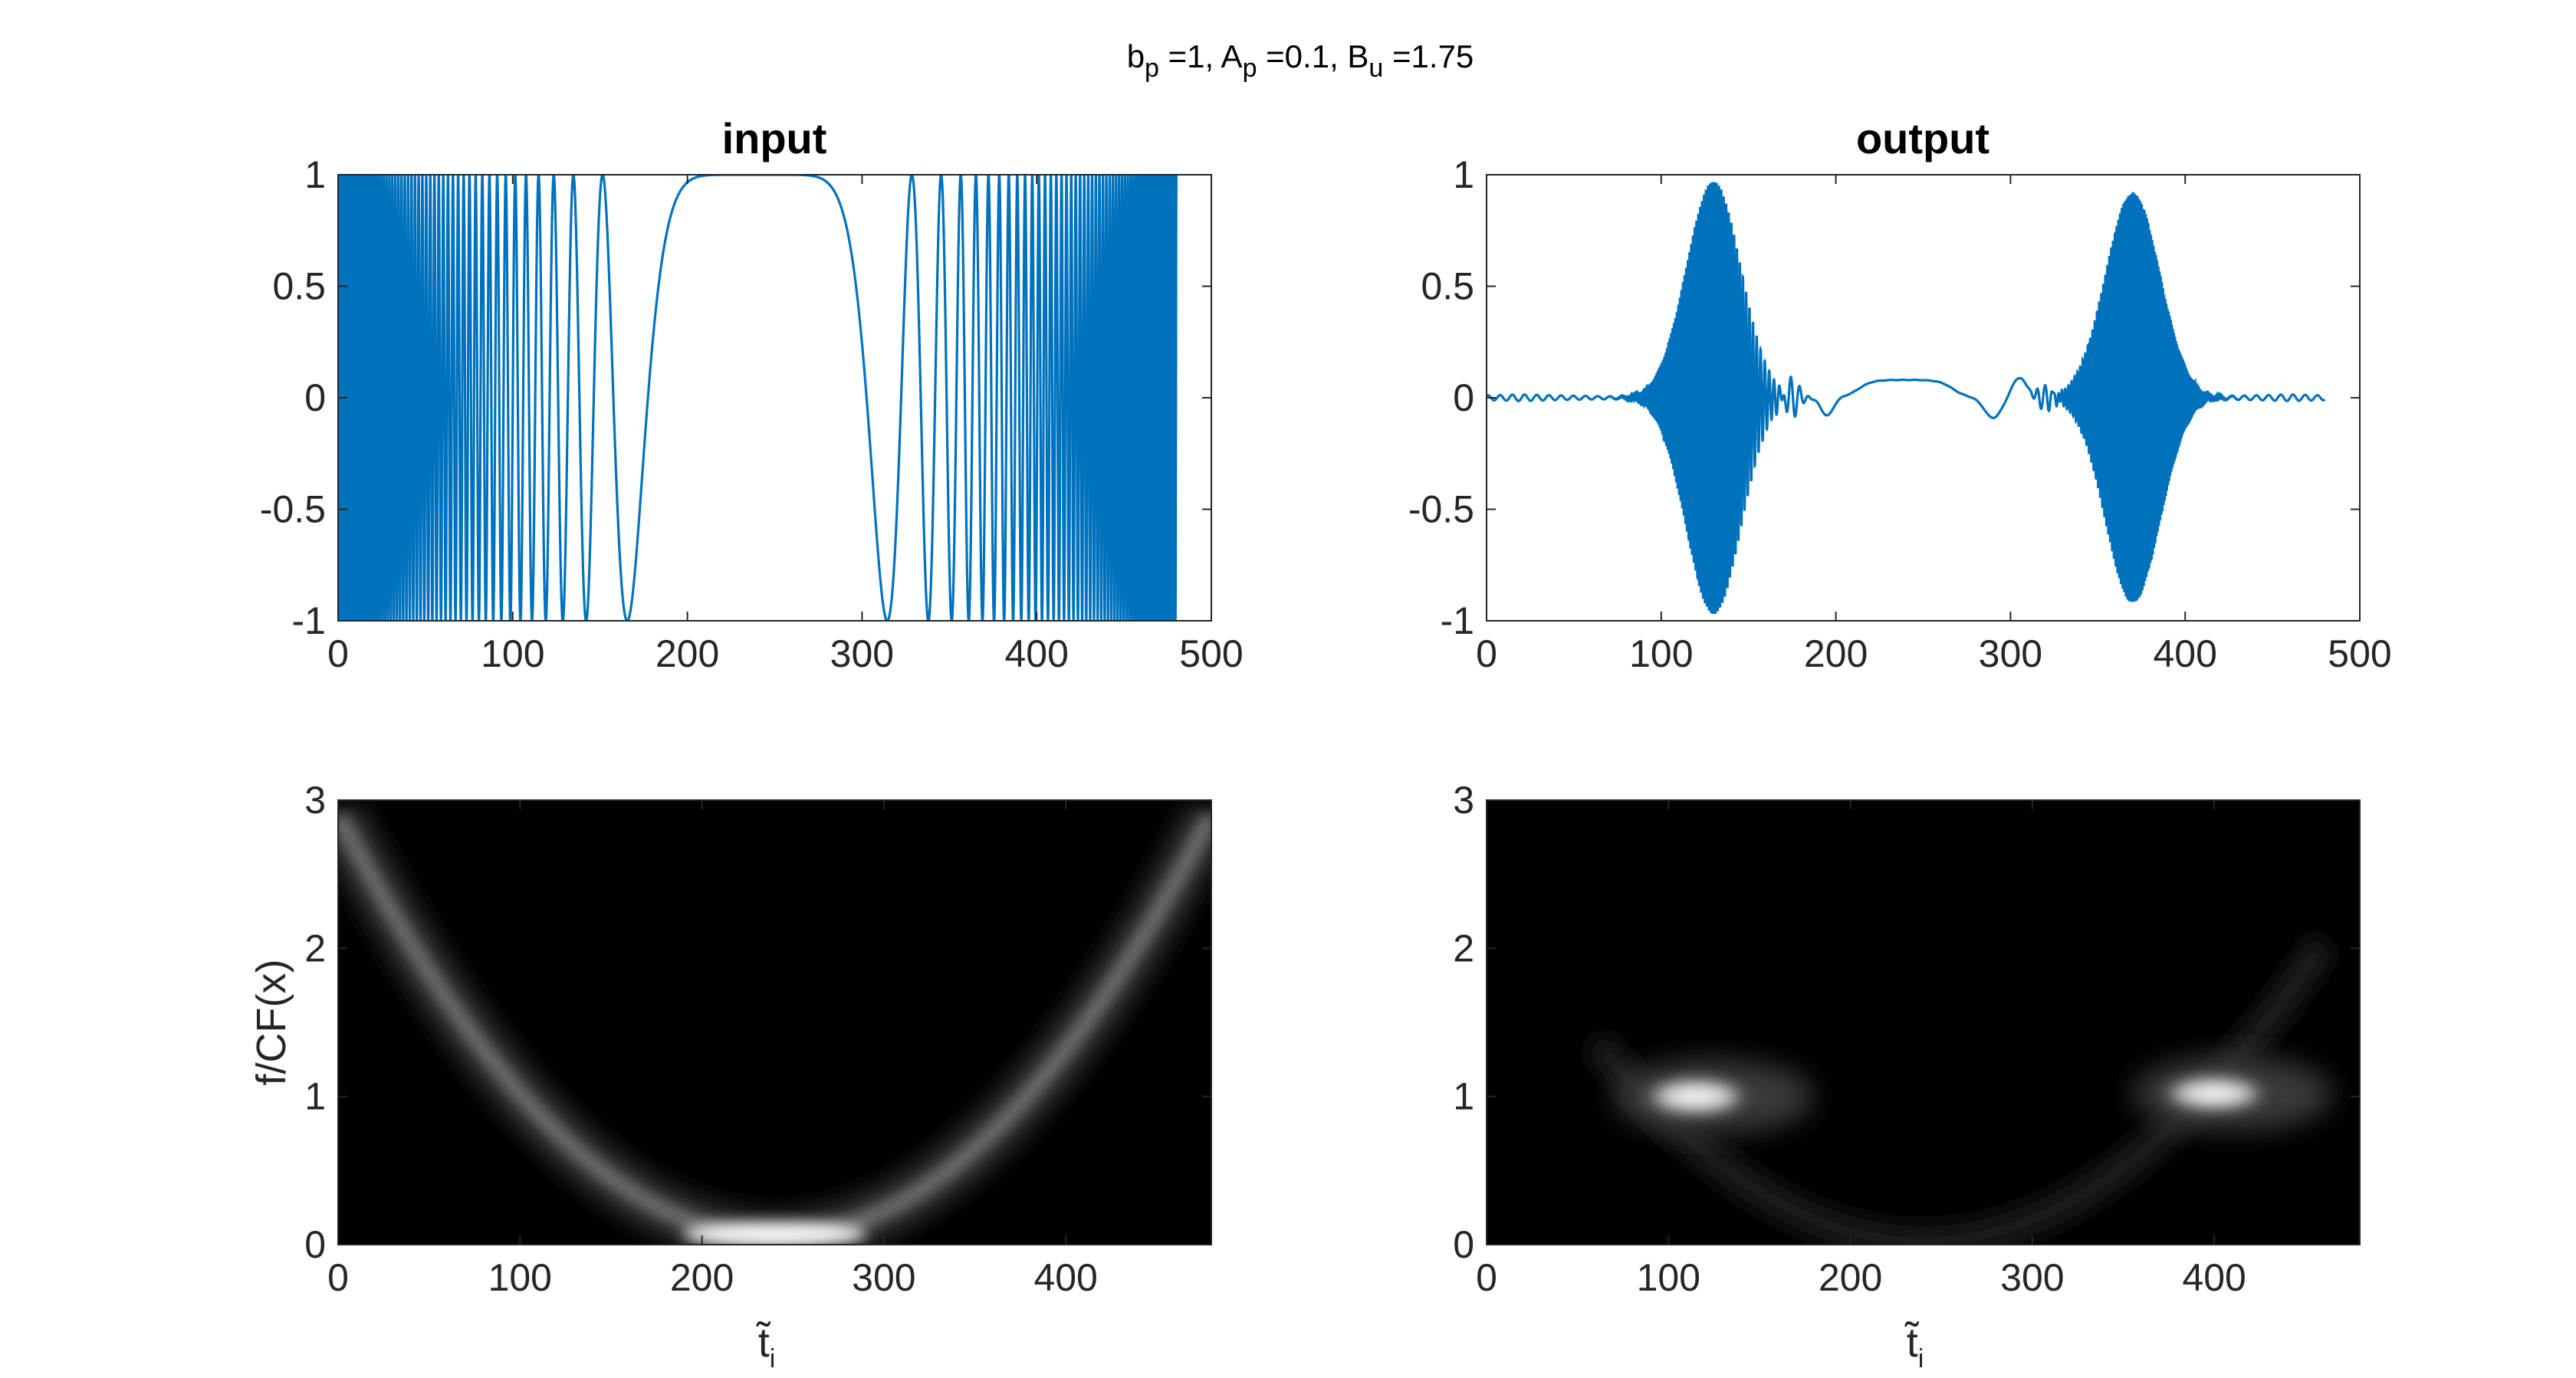 The width and height of the screenshot is (2576, 1378). What do you see at coordinates (1906, 398) in the screenshot?
I see `output-signal-line` at bounding box center [1906, 398].